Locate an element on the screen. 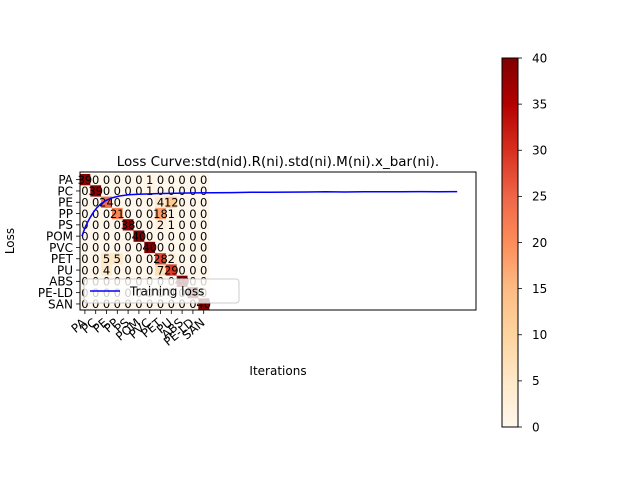 This screenshot has height=480, width=640. x-axis-label: Iterations is located at coordinates (277, 371).